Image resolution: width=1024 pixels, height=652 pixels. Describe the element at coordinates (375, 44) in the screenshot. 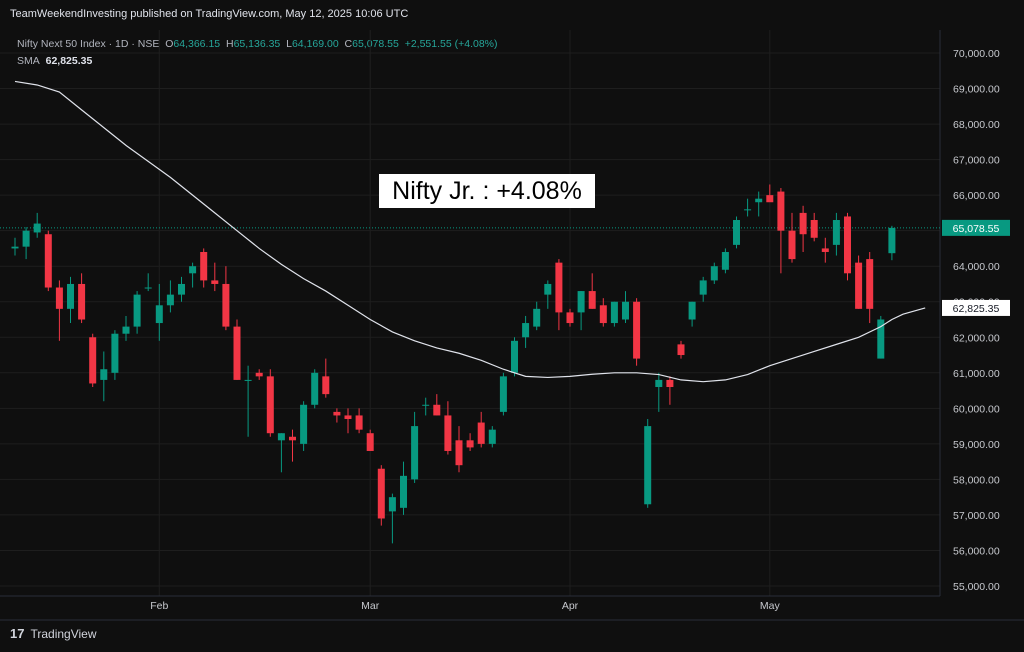

I see `close-value: 65,078.55` at that location.